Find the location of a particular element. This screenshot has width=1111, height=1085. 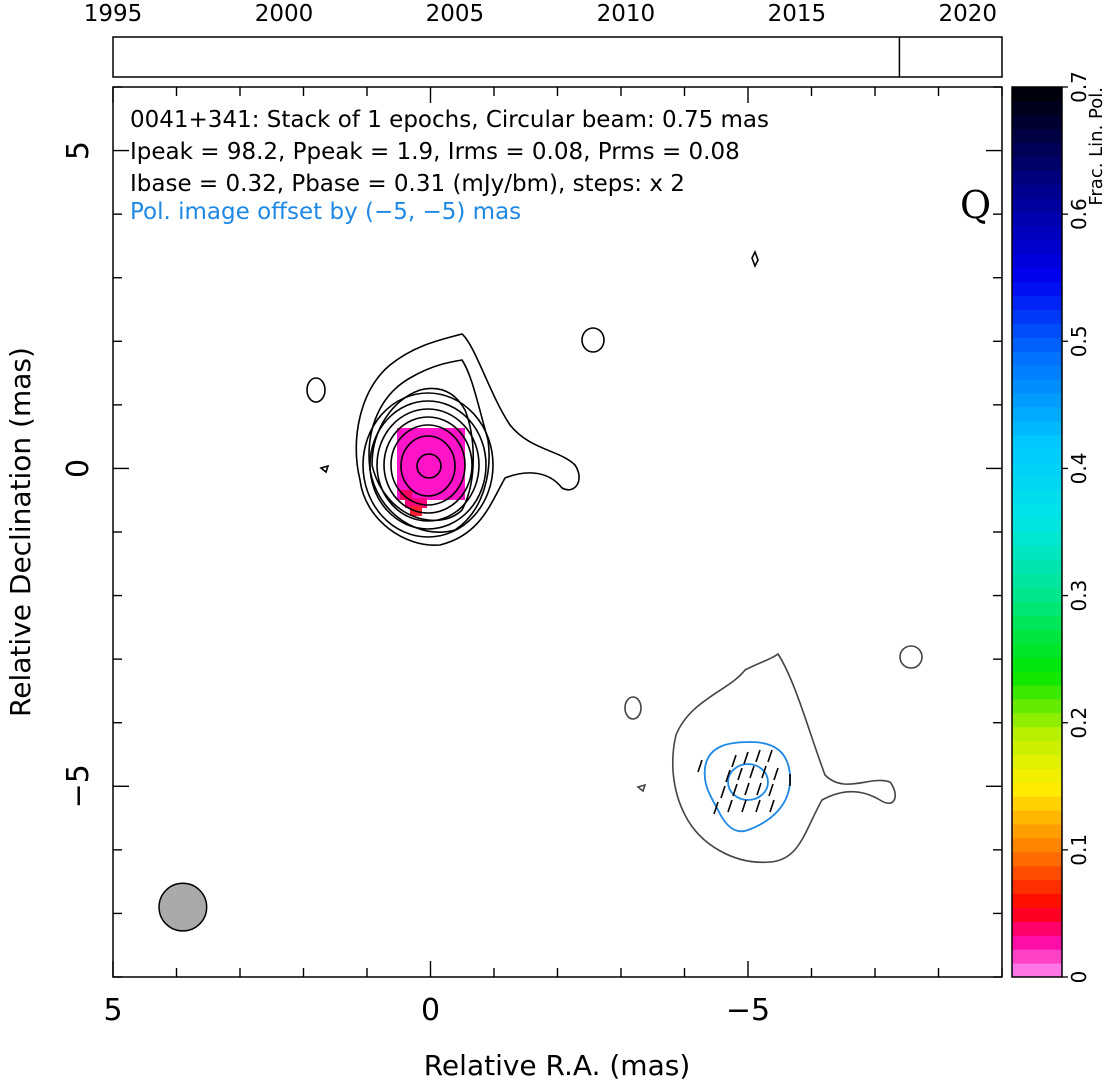

x-tick-label: 5 is located at coordinates (112, 1010).